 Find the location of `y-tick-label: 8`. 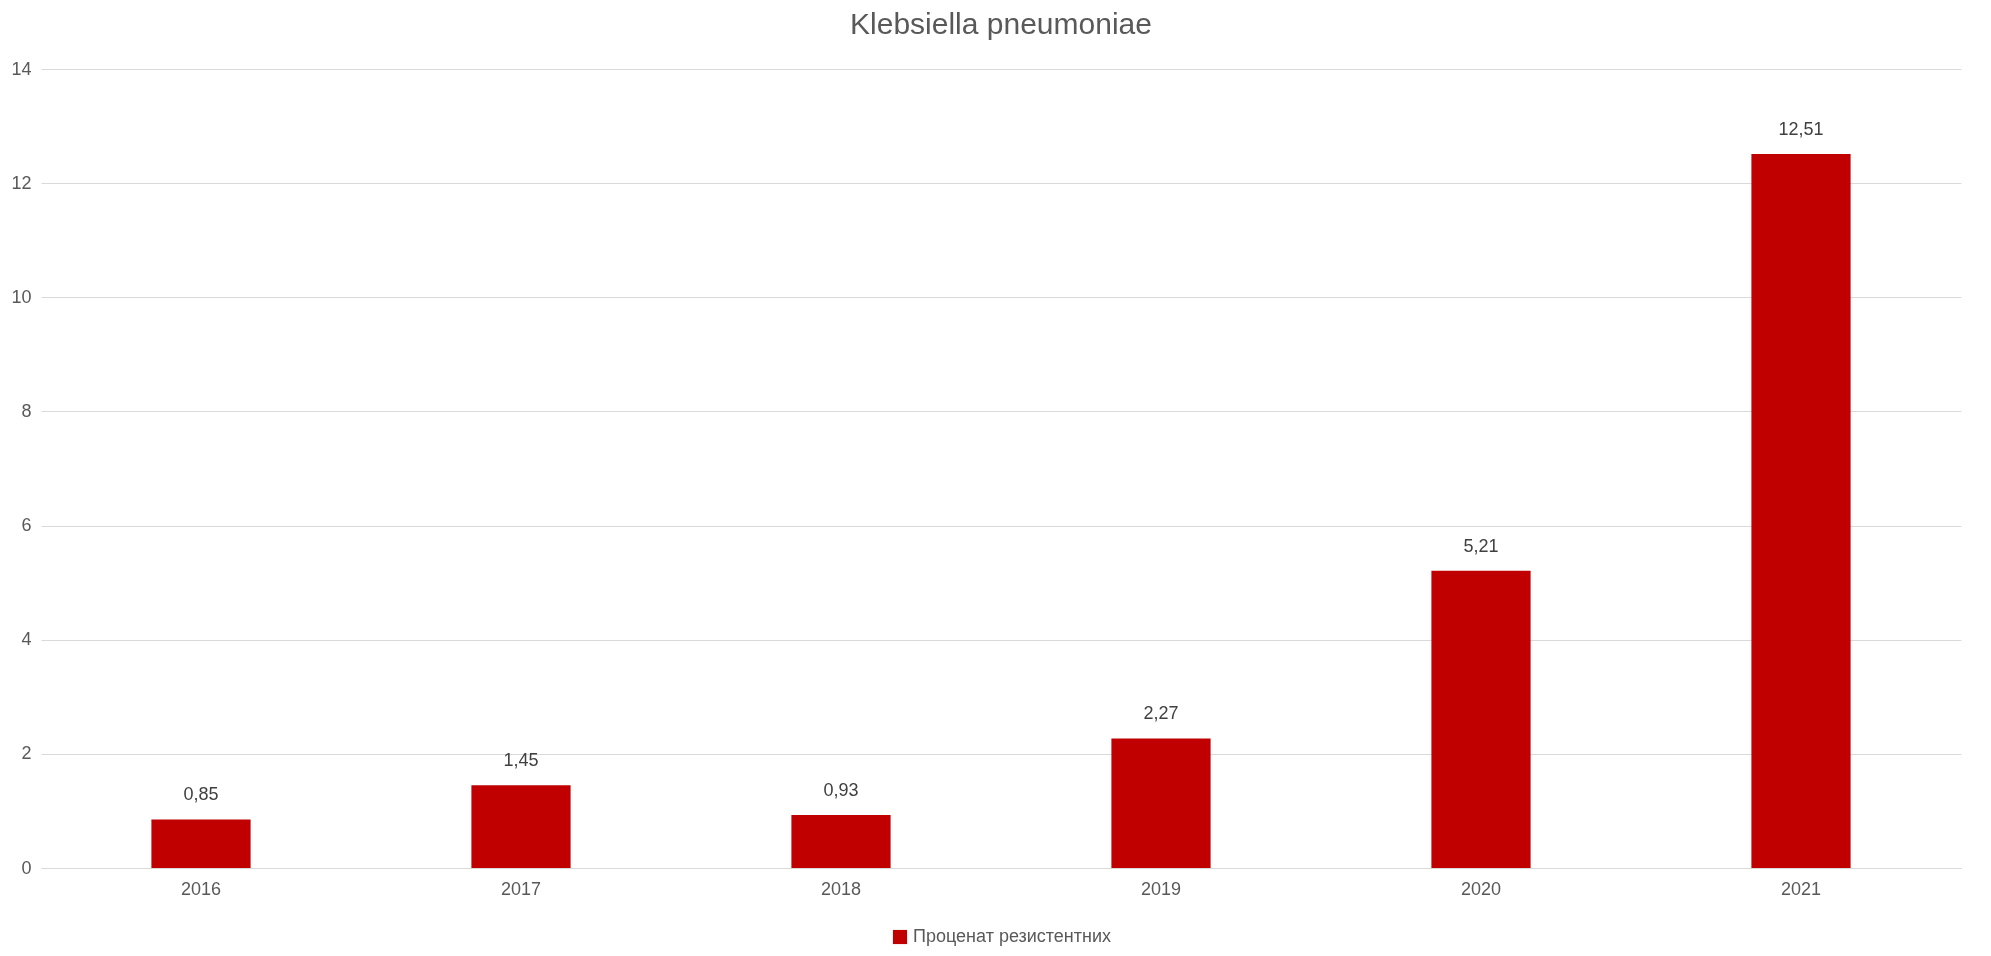

y-tick-label: 8 is located at coordinates (26, 410).